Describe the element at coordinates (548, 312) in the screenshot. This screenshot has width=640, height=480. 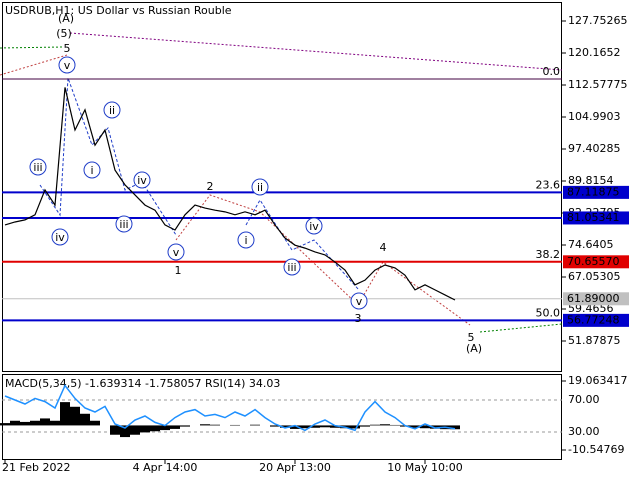
I see `fib-label: 50.0` at that location.